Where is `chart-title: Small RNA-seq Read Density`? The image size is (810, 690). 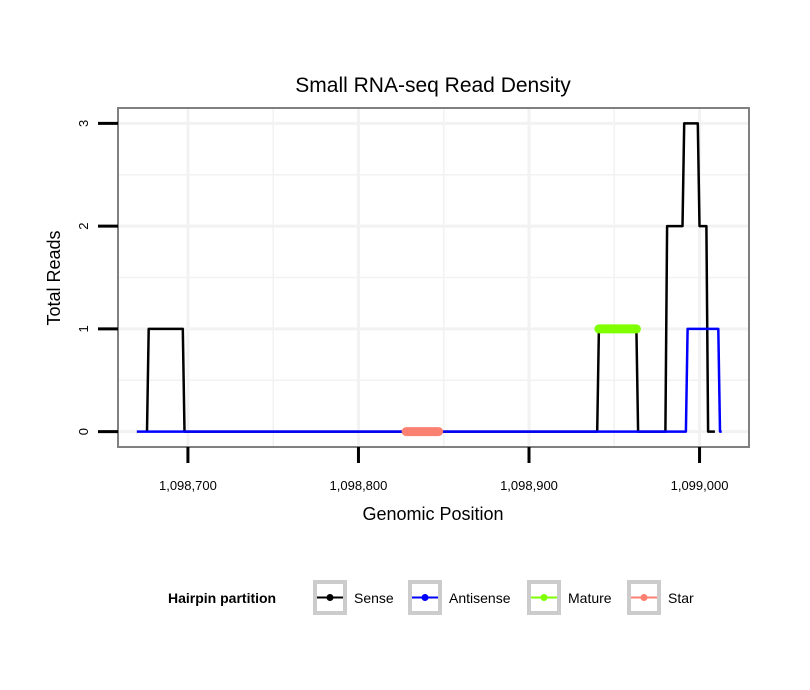 chart-title: Small RNA-seq Read Density is located at coordinates (433, 85).